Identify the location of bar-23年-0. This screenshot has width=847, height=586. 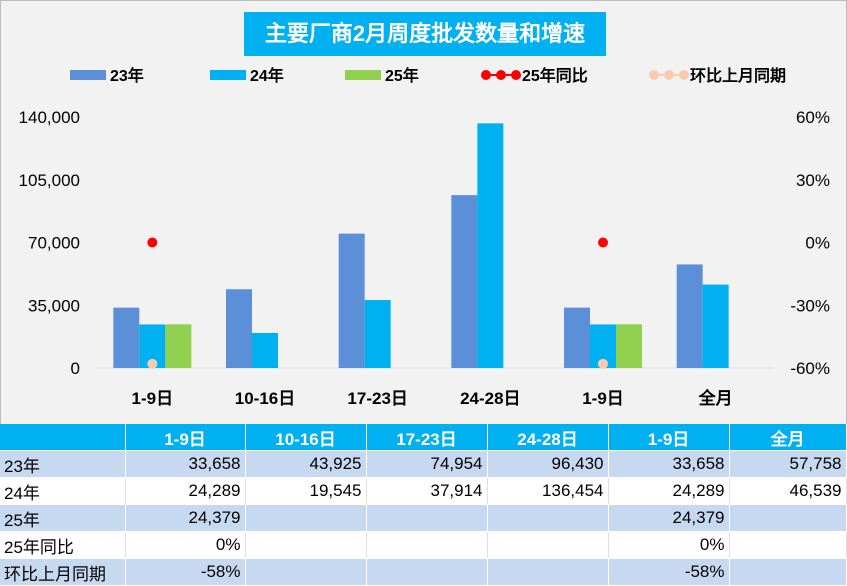
(126, 337).